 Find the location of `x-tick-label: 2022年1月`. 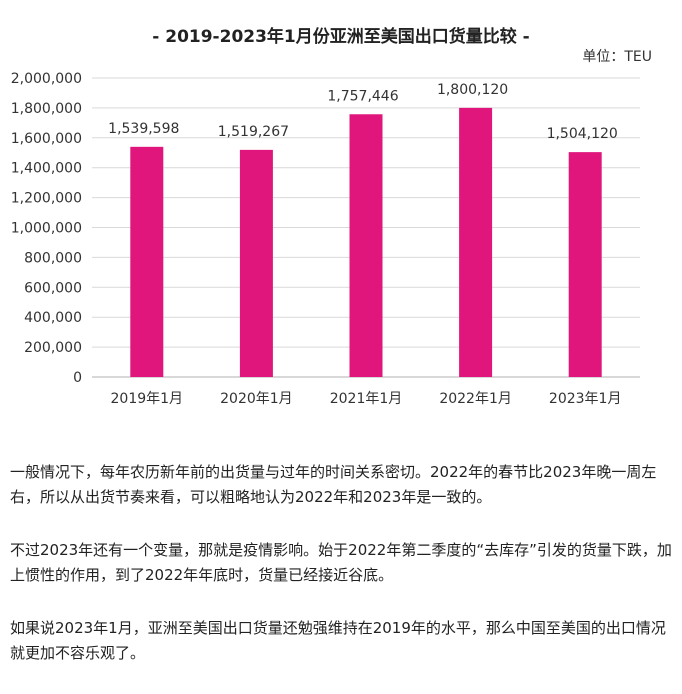

x-tick-label: 2022年1月 is located at coordinates (475, 399).